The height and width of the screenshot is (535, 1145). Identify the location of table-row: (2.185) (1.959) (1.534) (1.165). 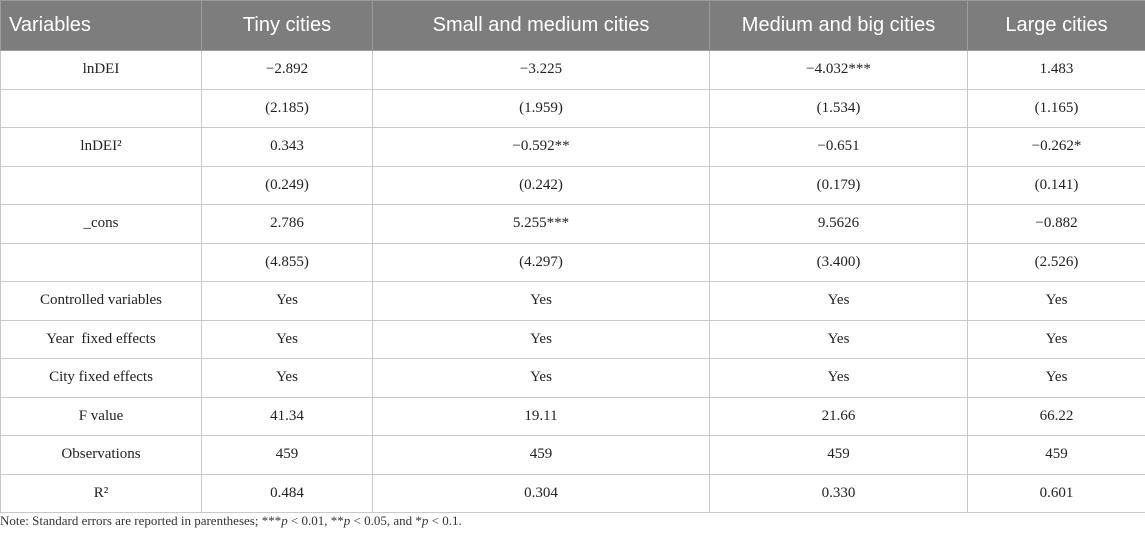
(572, 108).